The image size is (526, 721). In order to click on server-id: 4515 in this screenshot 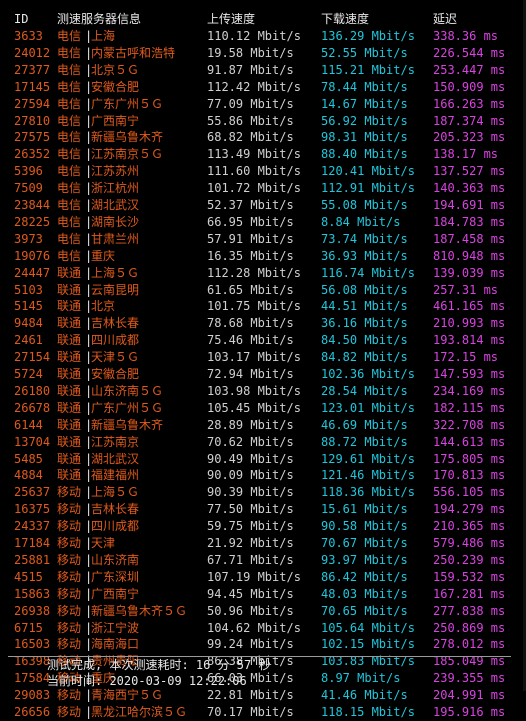, I will do `click(28, 576)`.